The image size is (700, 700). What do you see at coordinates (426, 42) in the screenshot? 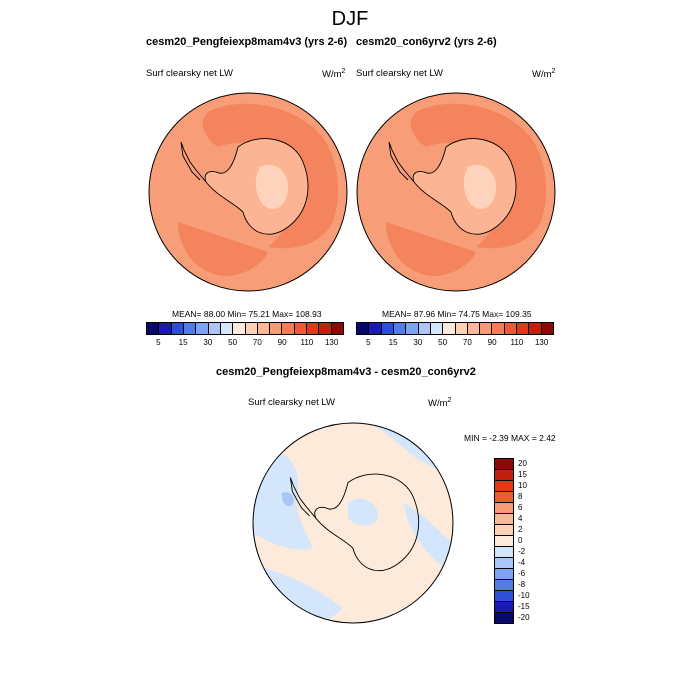
I see `right-panel-title: cesm20_con6yrv2 (yrs 2-6)` at bounding box center [426, 42].